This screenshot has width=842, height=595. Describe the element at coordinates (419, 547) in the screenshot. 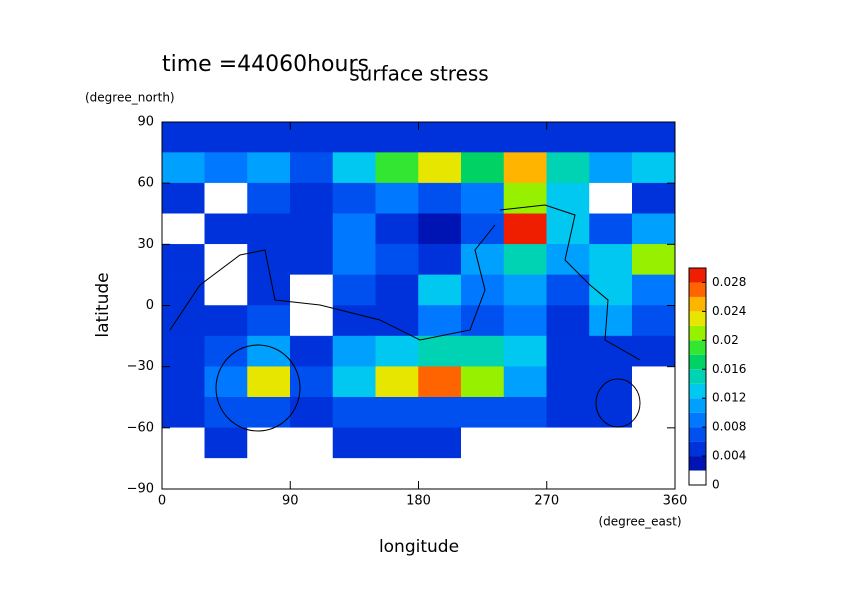

I see `x-axis-label: longitude` at that location.